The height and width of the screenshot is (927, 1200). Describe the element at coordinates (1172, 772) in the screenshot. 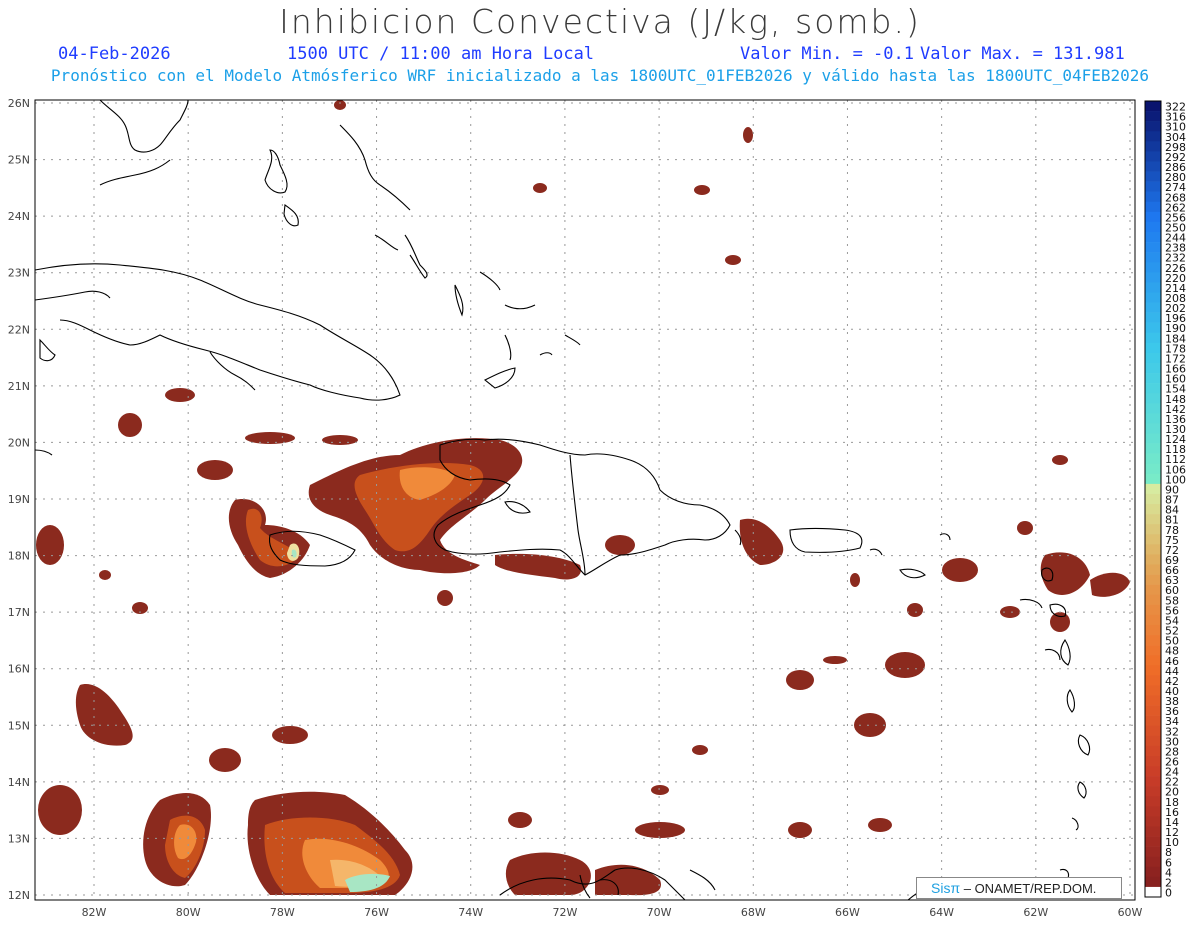

I see `legend-label: 24` at that location.